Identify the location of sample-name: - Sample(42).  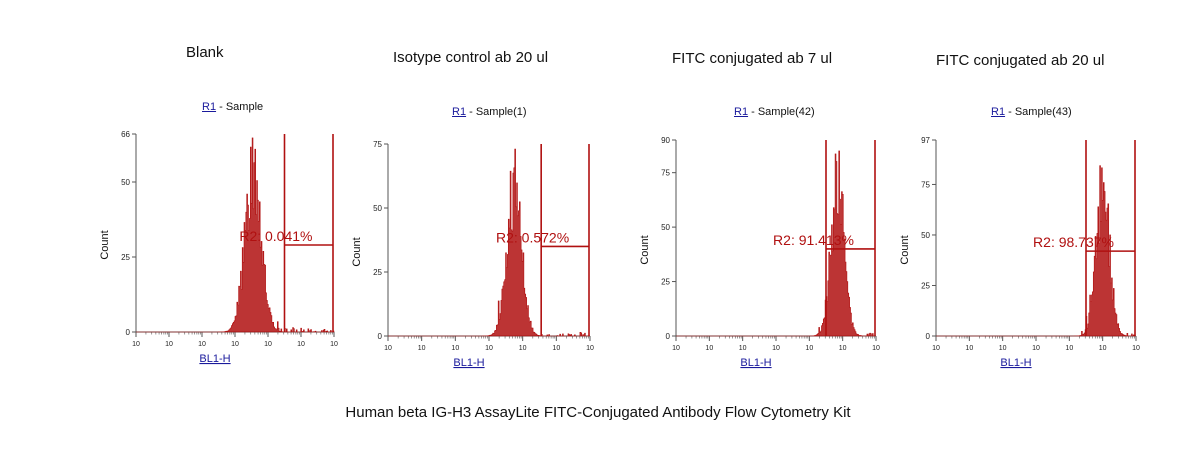
(781, 112).